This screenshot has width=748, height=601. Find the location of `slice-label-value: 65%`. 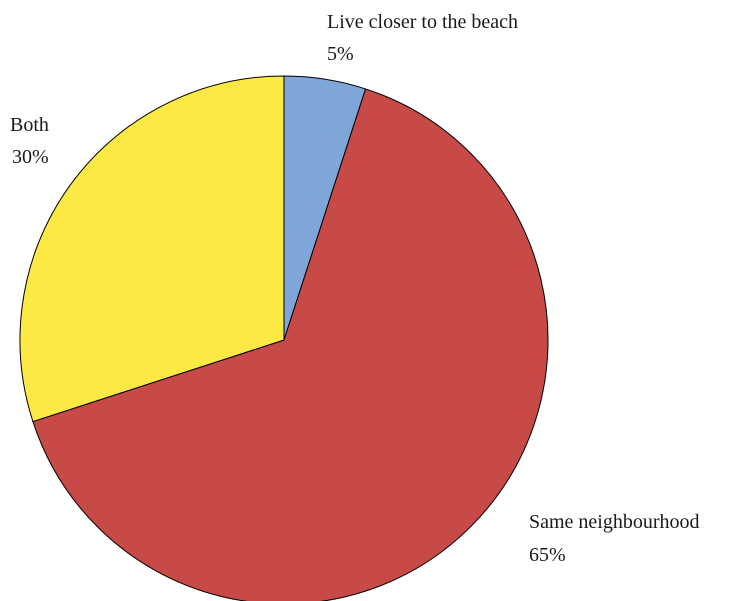

slice-label-value: 65% is located at coordinates (547, 555).